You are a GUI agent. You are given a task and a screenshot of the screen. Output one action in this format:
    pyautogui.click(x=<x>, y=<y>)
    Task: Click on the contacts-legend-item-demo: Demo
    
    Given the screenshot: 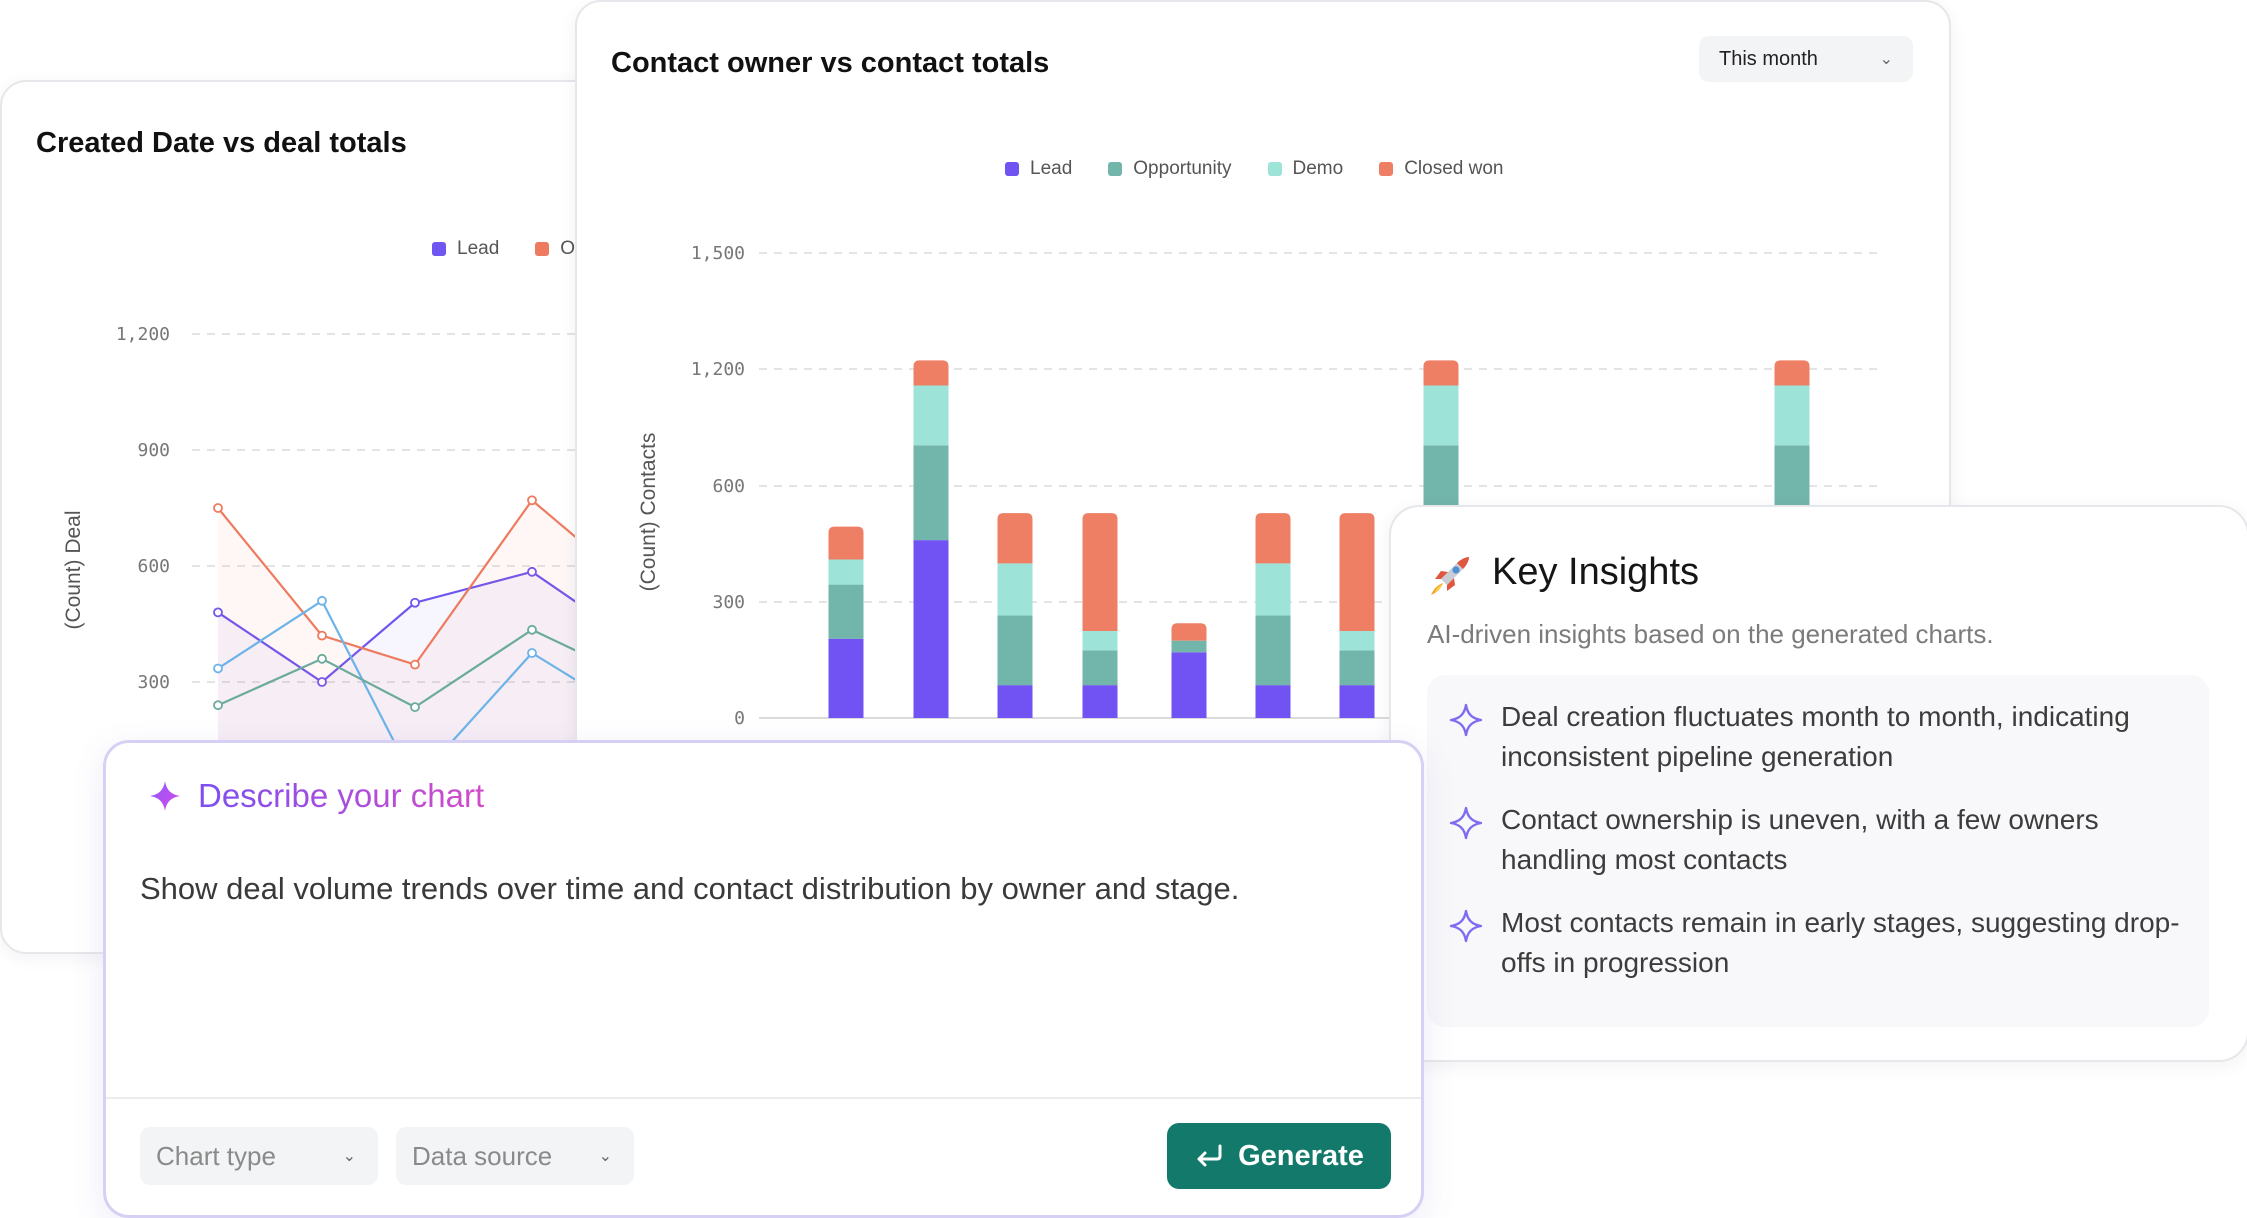 What is the action you would take?
    pyautogui.click(x=1305, y=169)
    